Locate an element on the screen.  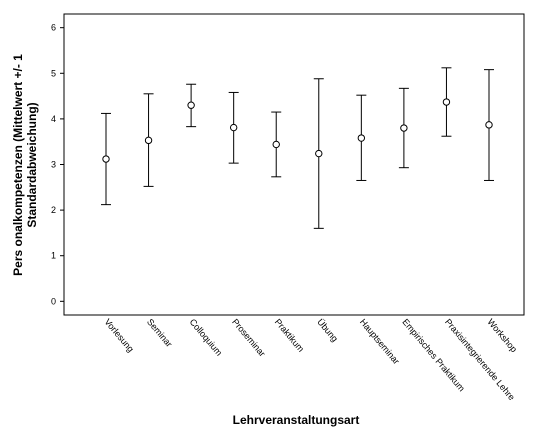
x-tick-label: Praxisintegrierende Lehre is located at coordinates (480, 359).